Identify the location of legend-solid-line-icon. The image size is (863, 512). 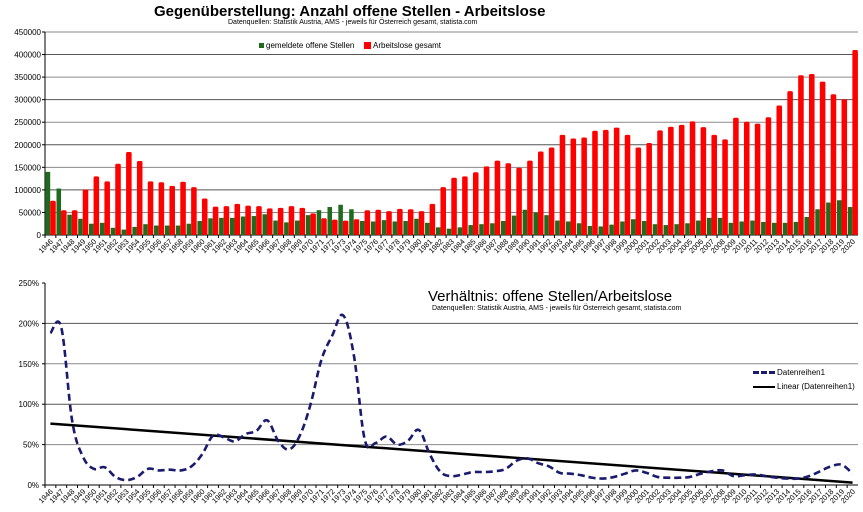
(764, 386).